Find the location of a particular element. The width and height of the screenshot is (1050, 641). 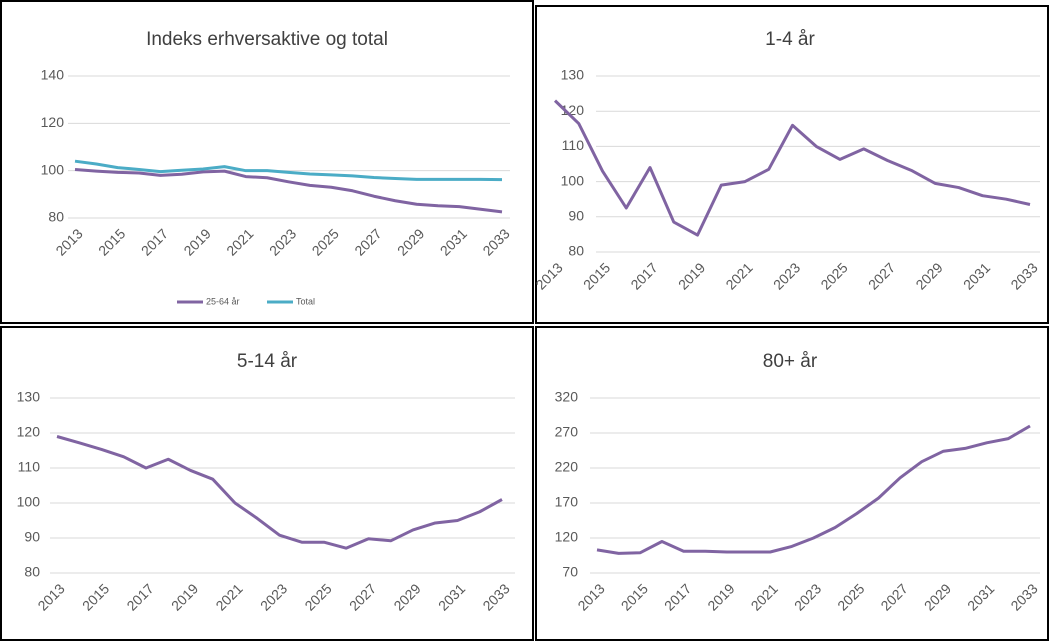

legend-label: Total is located at coordinates (305, 301).